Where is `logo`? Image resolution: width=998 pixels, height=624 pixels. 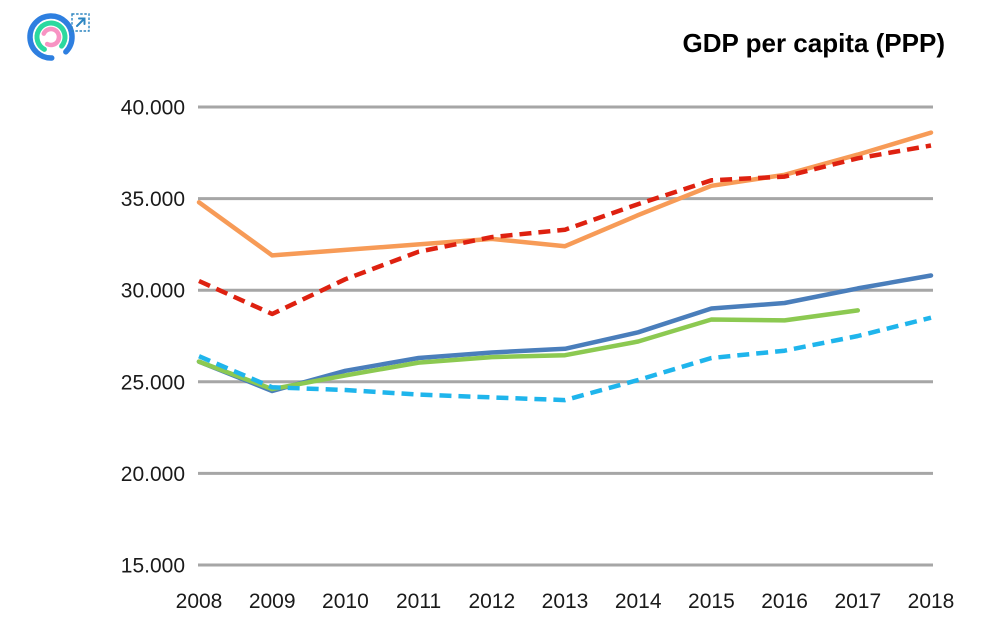
logo is located at coordinates (51, 37).